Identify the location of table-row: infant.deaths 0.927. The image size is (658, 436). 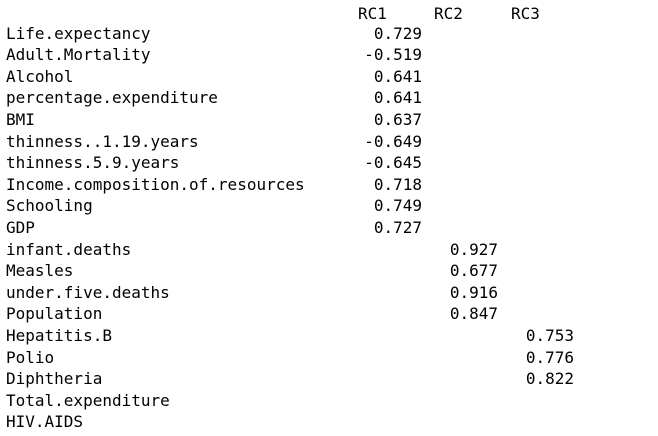
(326, 250).